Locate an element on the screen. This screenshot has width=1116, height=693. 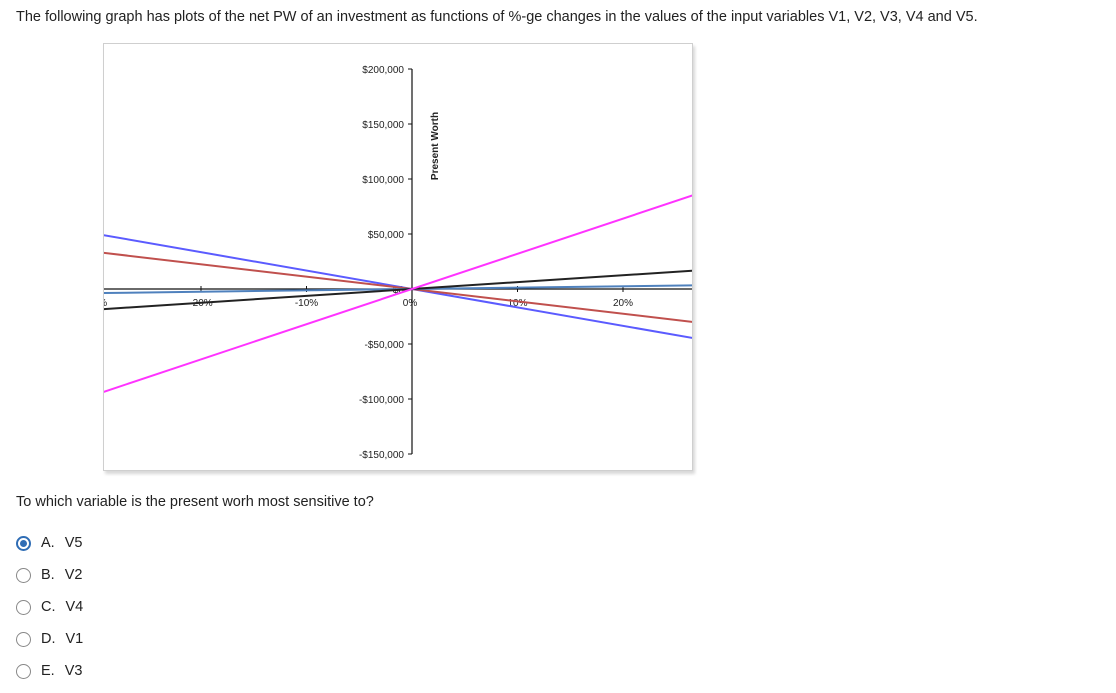
y-tick-label: $50,000 is located at coordinates (386, 235).